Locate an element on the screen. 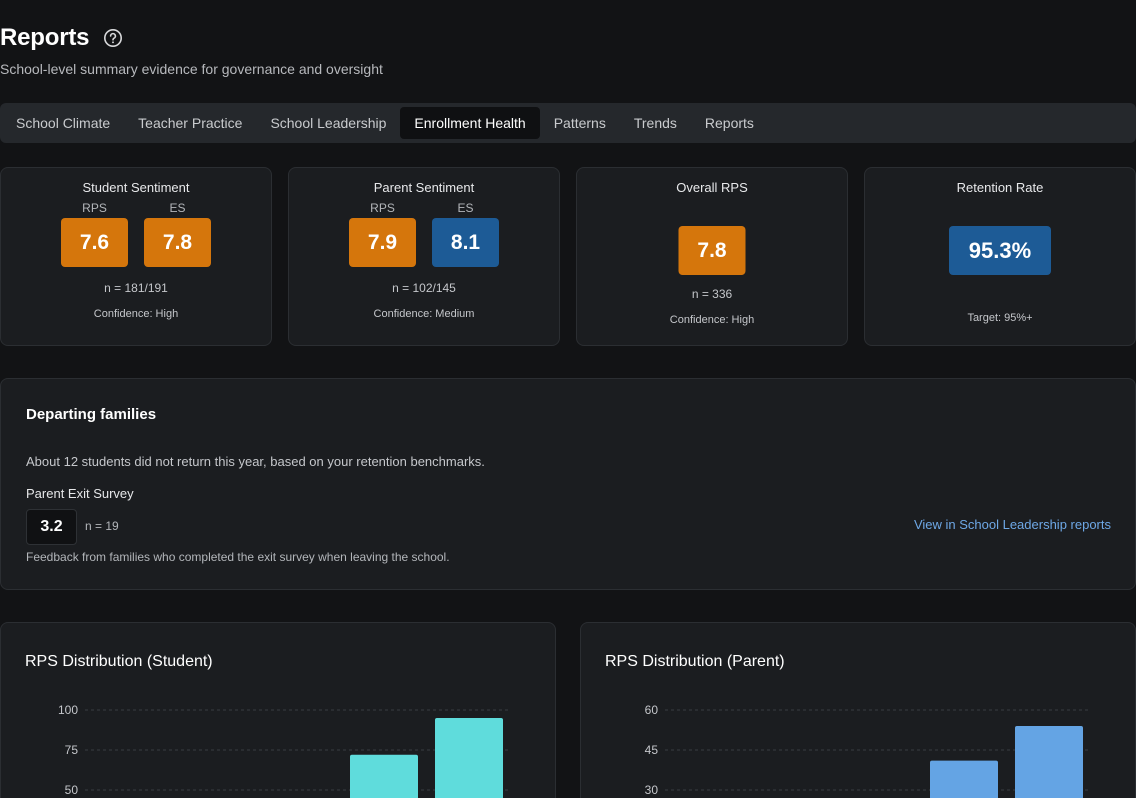 The width and height of the screenshot is (1136, 798). tab-school-climate: School Climate is located at coordinates (63, 123).